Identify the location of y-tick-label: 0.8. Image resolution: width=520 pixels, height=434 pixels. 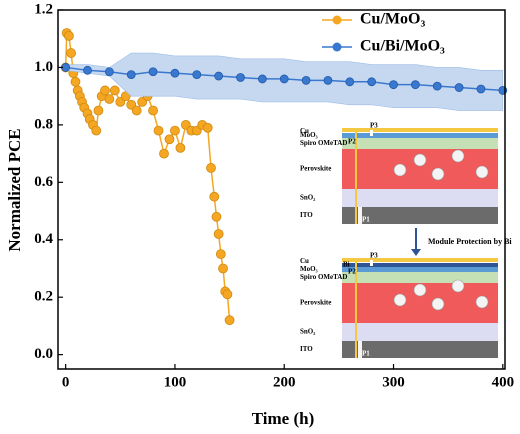
(43, 124).